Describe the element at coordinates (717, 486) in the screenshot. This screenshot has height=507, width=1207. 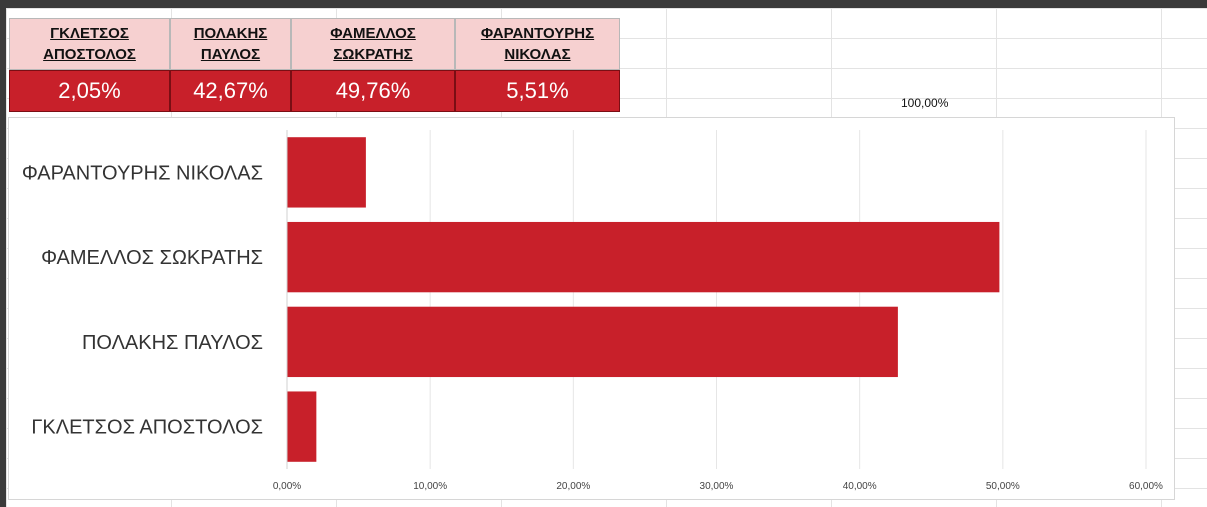
I see `x-tick-label: 30,00%` at that location.